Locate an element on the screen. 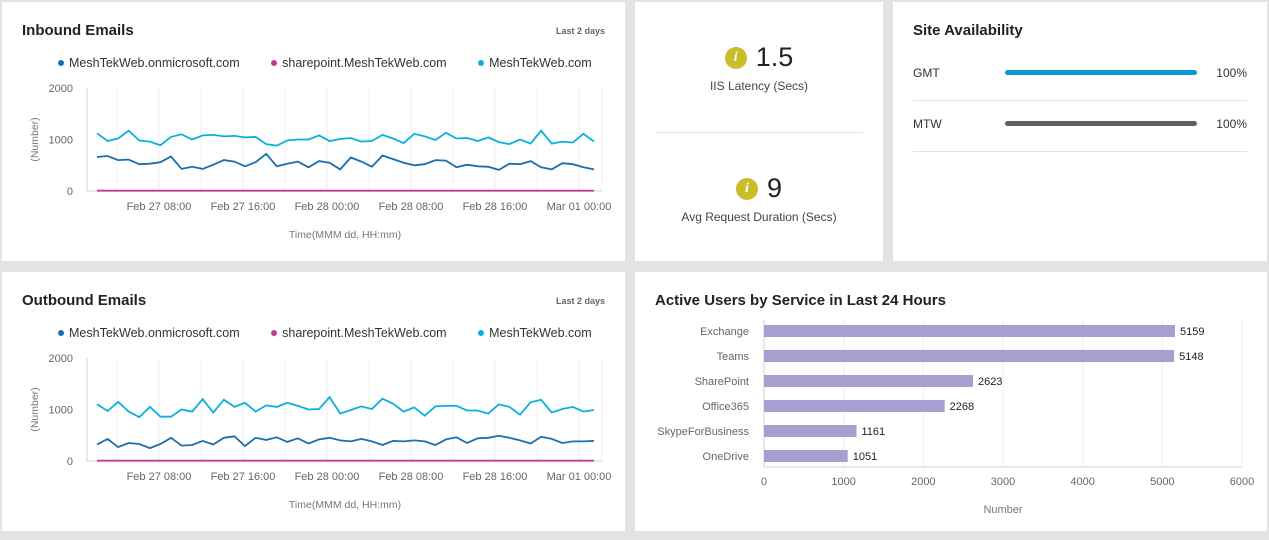 Image resolution: width=1269 pixels, height=540 pixels. x-tick-label: 0 is located at coordinates (764, 482).